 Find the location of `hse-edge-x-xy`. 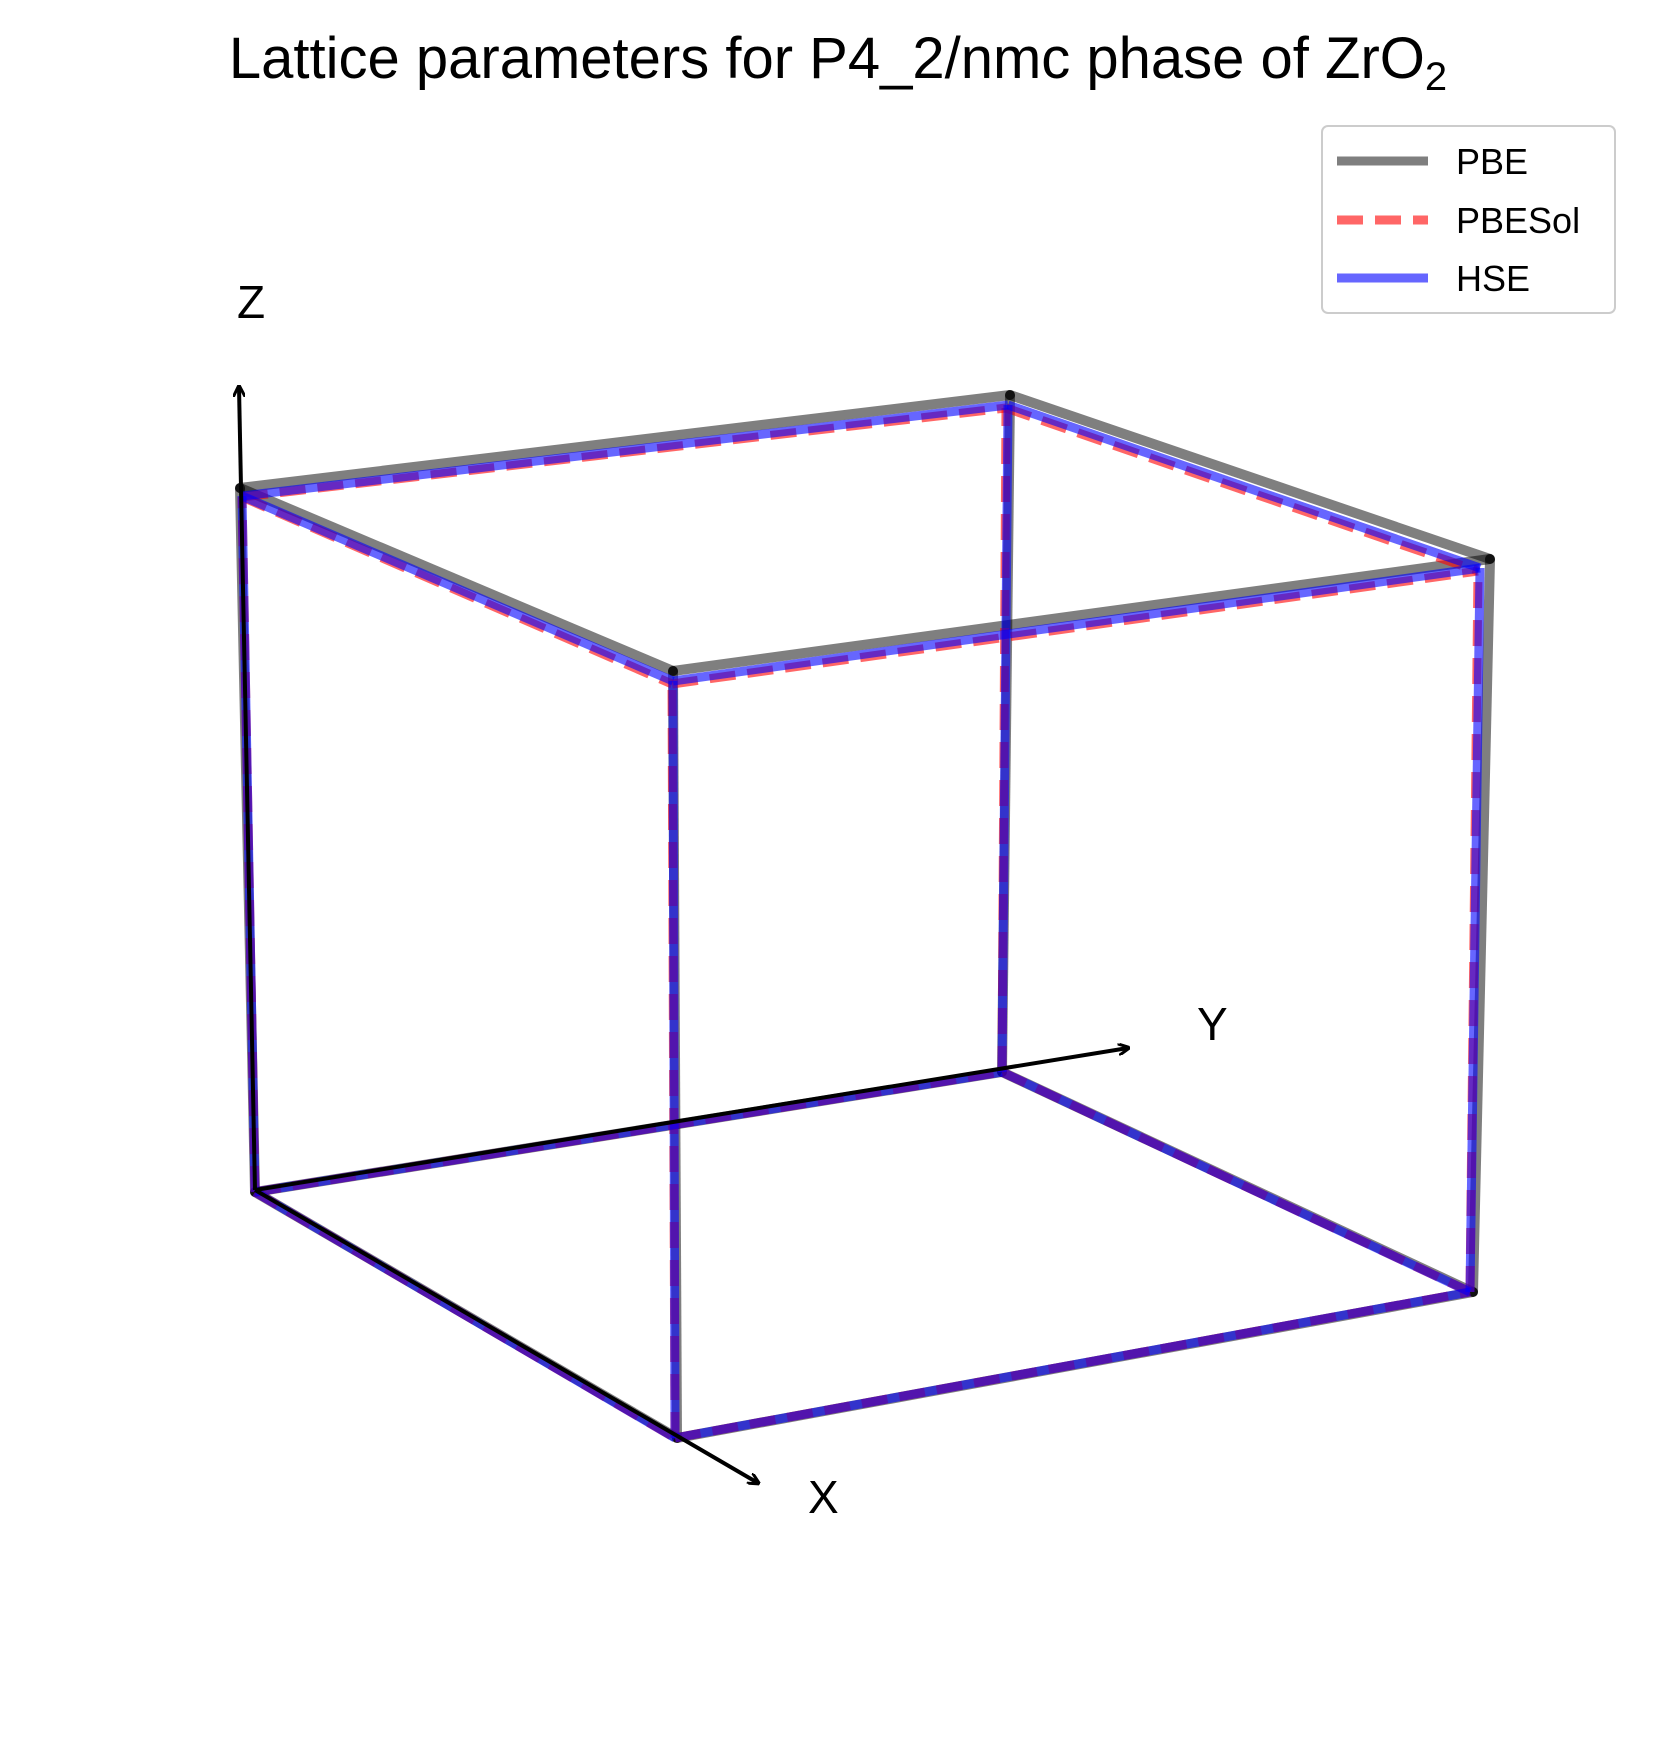

hse-edge-x-xy is located at coordinates (1072, 1365).